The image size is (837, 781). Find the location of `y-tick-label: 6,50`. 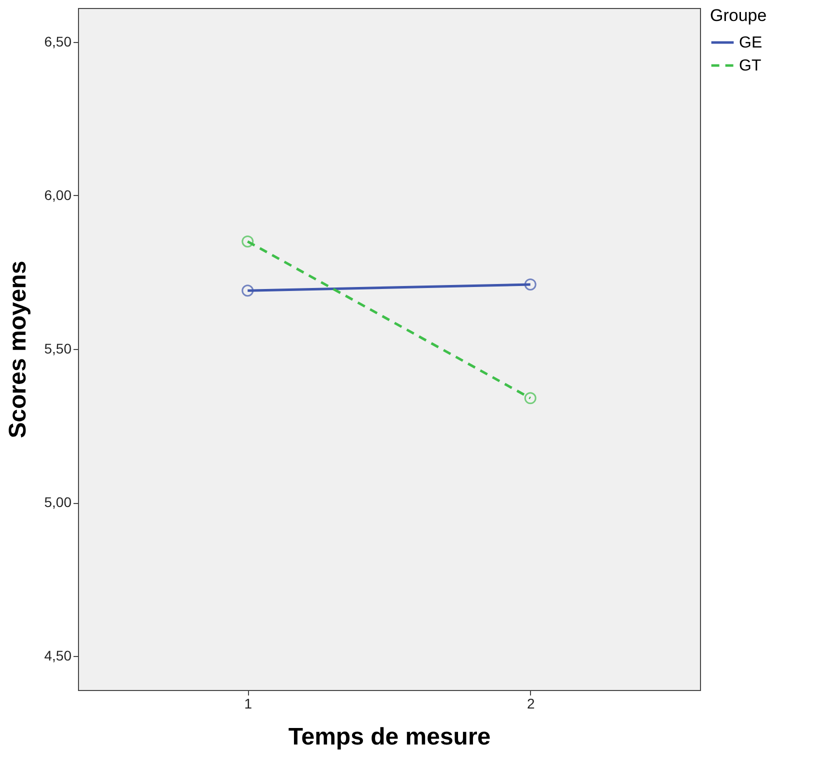

y-tick-label: 6,50 is located at coordinates (58, 41).